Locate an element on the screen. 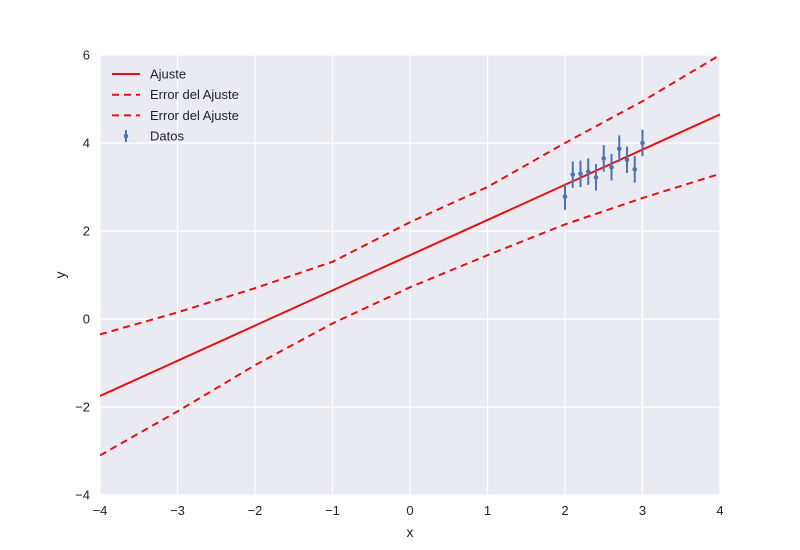  legend-label: Datos is located at coordinates (167, 136).